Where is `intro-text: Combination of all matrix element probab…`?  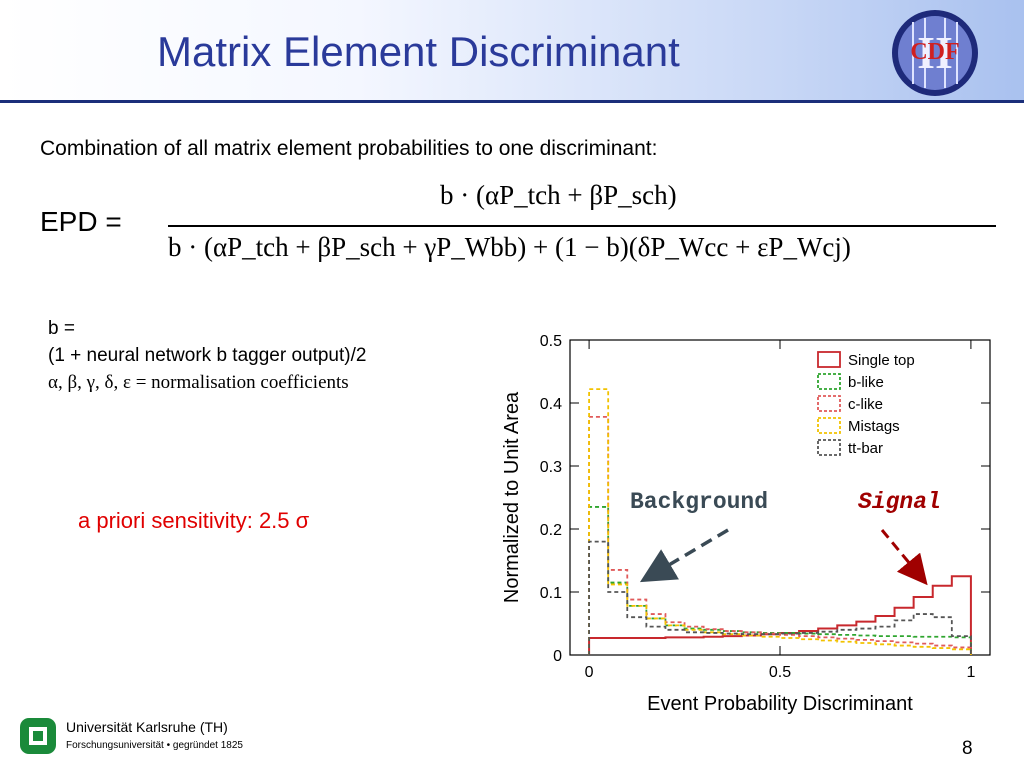 intro-text: Combination of all matrix element probab… is located at coordinates (349, 148).